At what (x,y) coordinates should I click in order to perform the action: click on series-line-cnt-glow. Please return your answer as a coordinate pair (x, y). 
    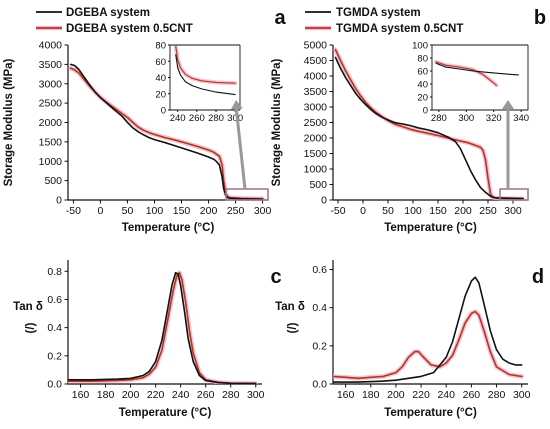
    Looking at the image, I should click on (429, 345).